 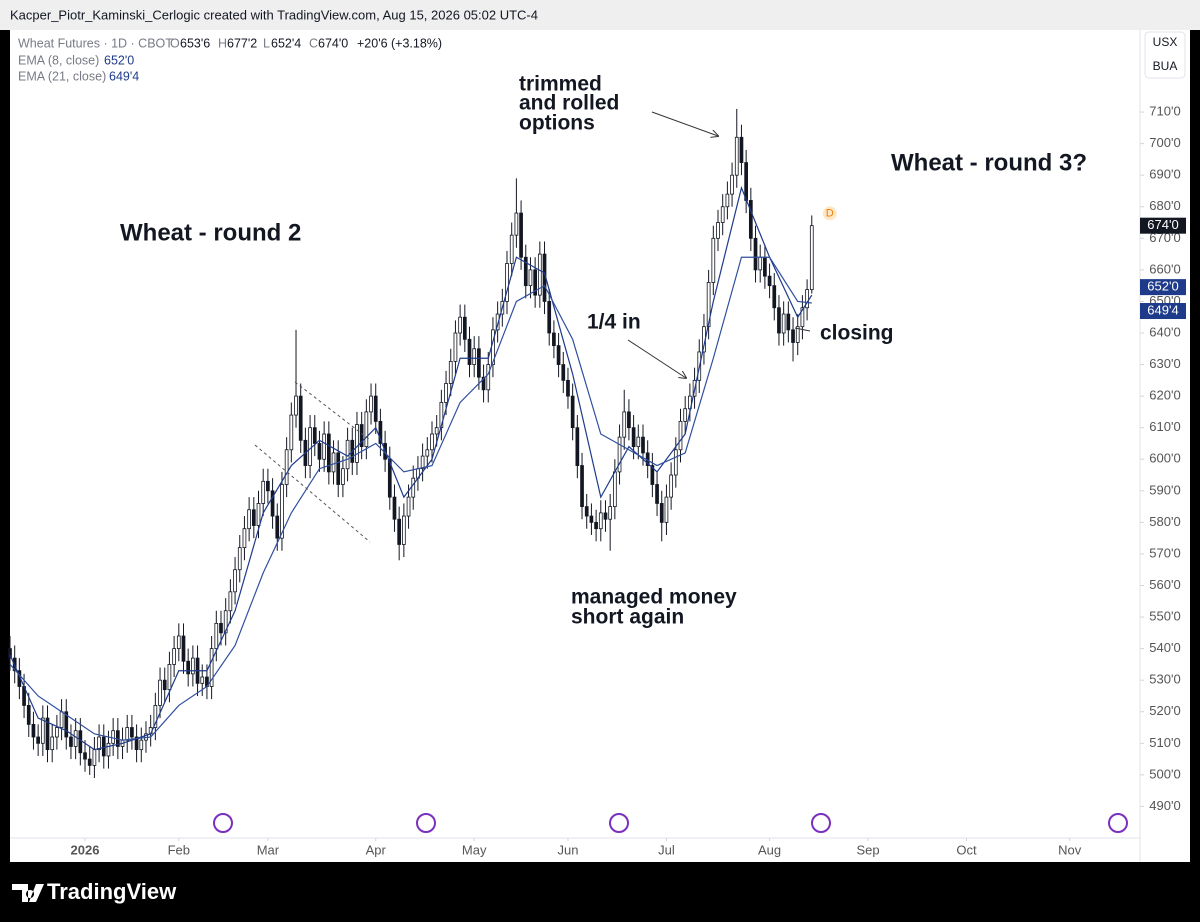 What do you see at coordinates (769, 849) in the screenshot?
I see `x-tick-label: Aug` at bounding box center [769, 849].